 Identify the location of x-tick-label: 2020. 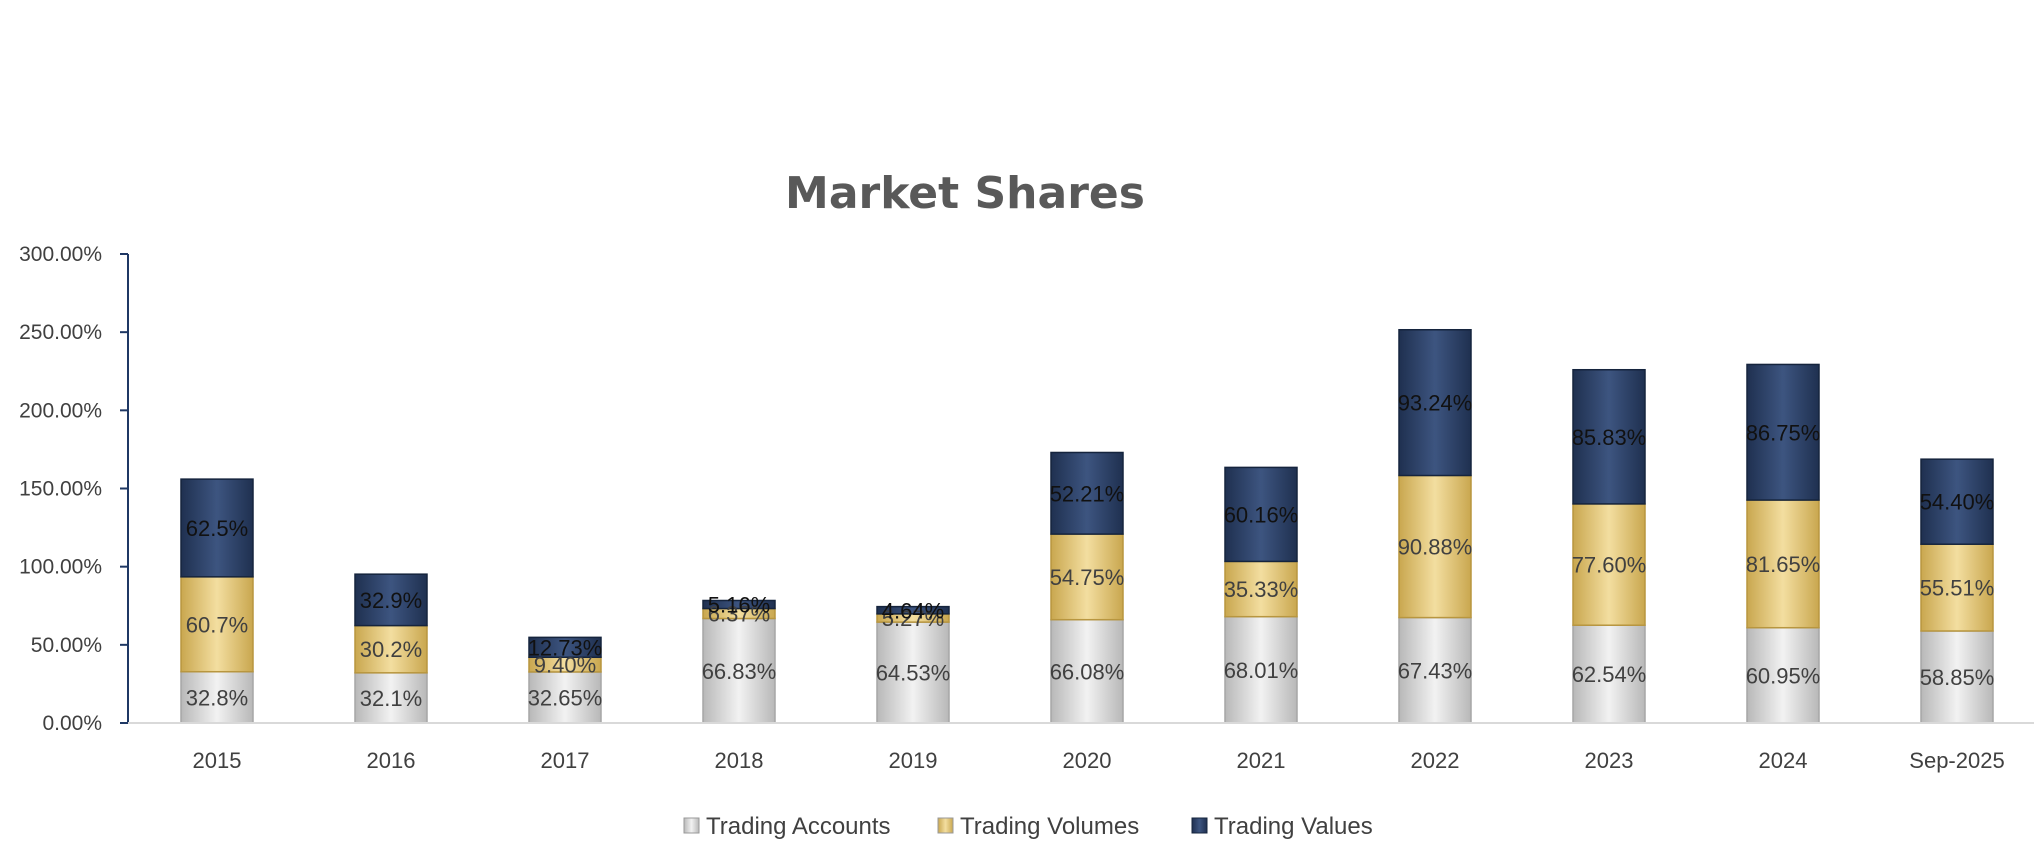
(1087, 760).